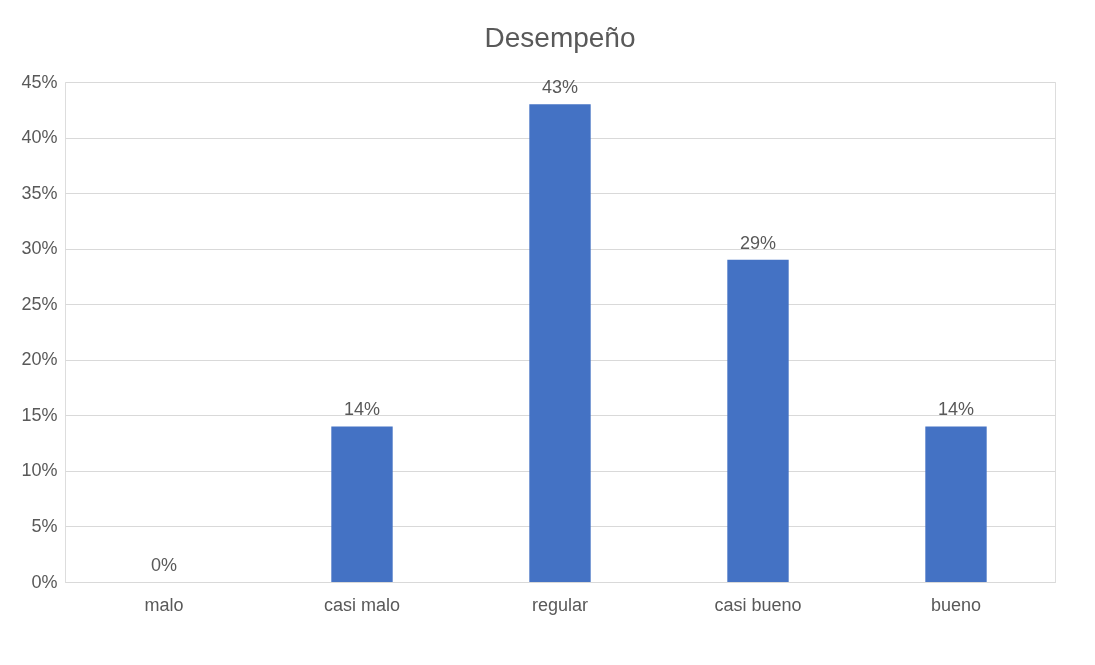 This screenshot has height=665, width=1095. What do you see at coordinates (560, 604) in the screenshot?
I see `x-tick-label: regular` at bounding box center [560, 604].